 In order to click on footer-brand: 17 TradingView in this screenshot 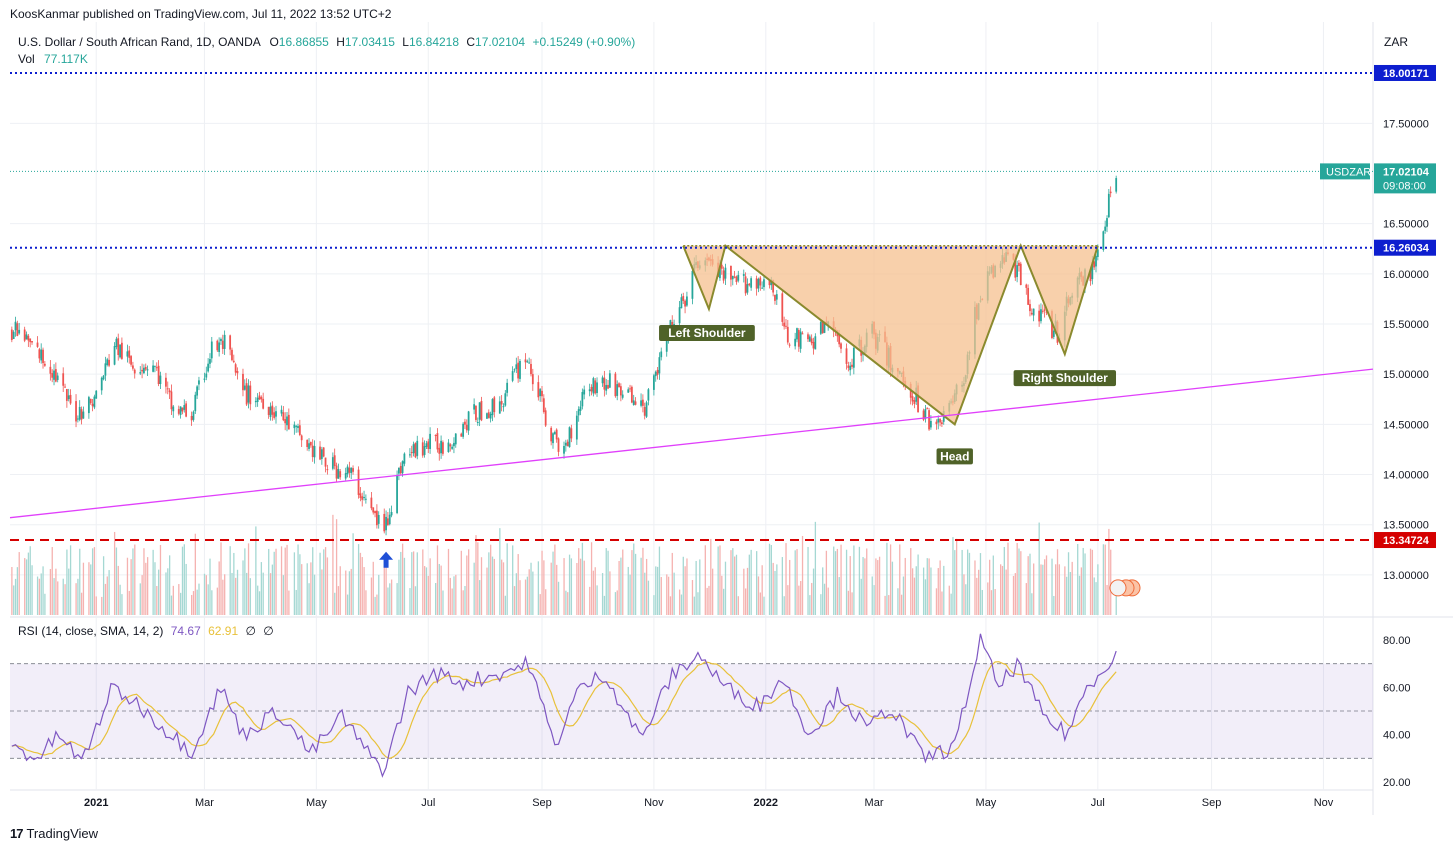, I will do `click(54, 833)`.